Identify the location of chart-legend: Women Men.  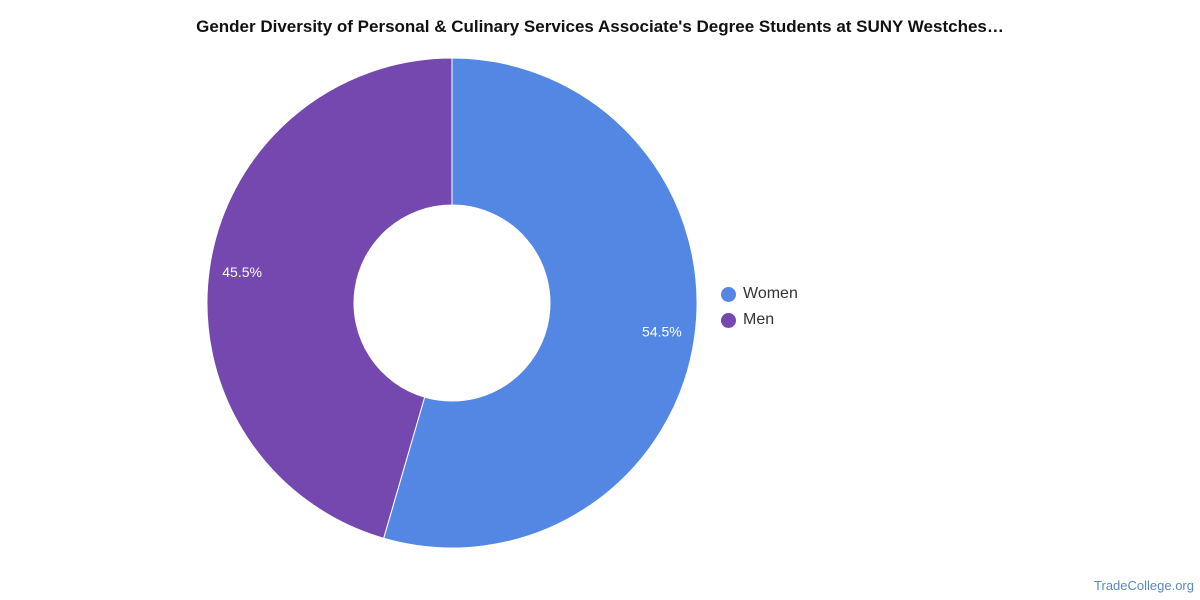
(759, 307).